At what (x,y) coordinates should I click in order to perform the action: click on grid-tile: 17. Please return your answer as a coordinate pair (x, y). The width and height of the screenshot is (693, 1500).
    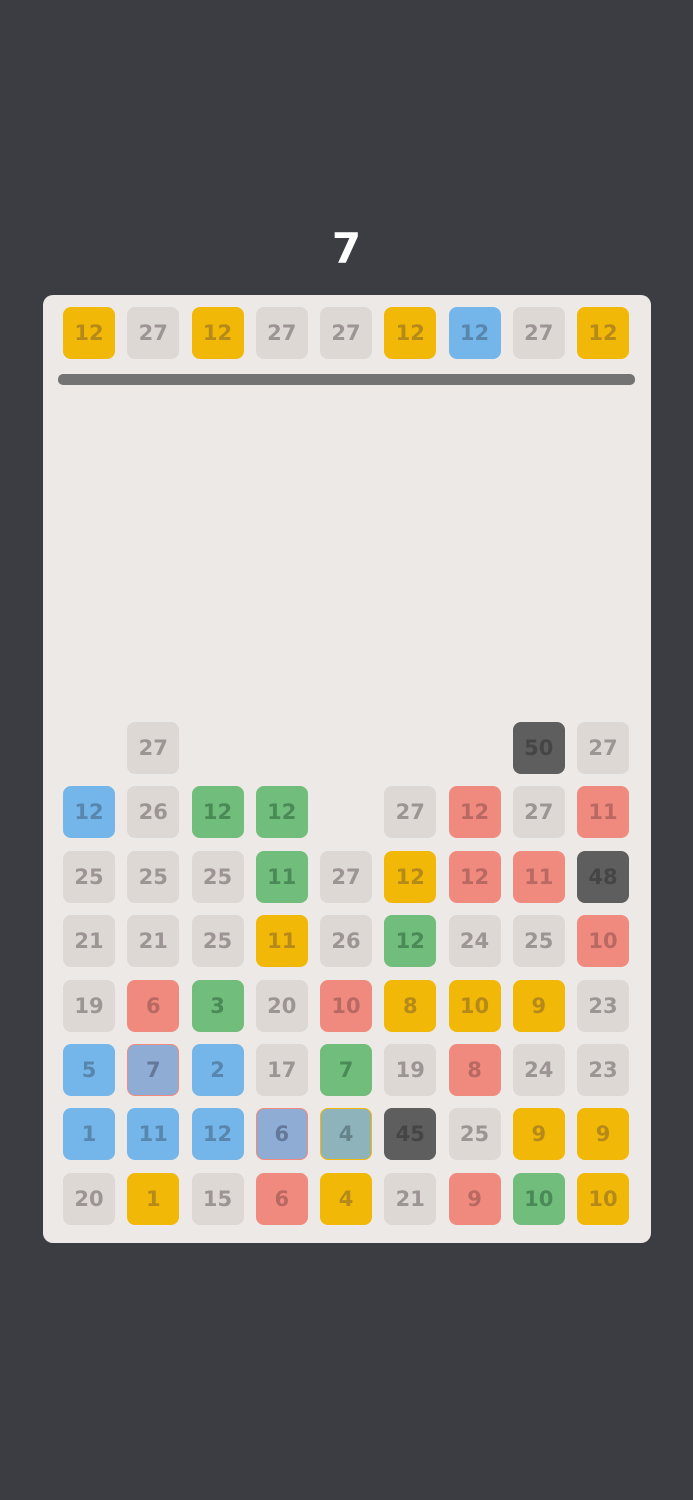
    Looking at the image, I should click on (281, 1070).